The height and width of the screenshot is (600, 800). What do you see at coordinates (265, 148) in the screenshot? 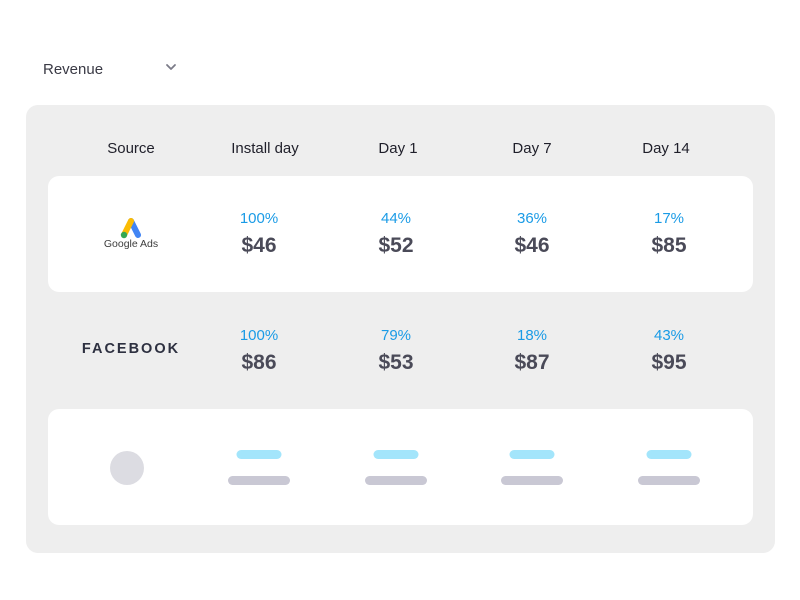
I see `header-install-day: Install day` at bounding box center [265, 148].